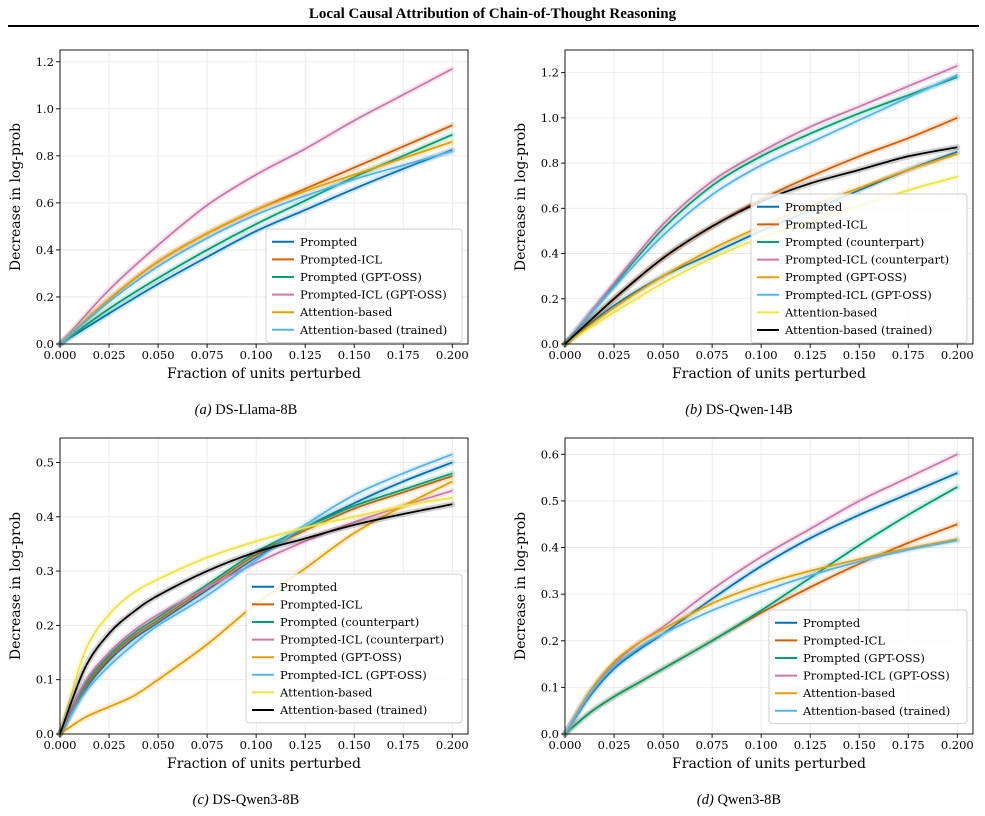 Image resolution: width=985 pixels, height=816 pixels. What do you see at coordinates (493, 26) in the screenshot?
I see `header-rule` at bounding box center [493, 26].